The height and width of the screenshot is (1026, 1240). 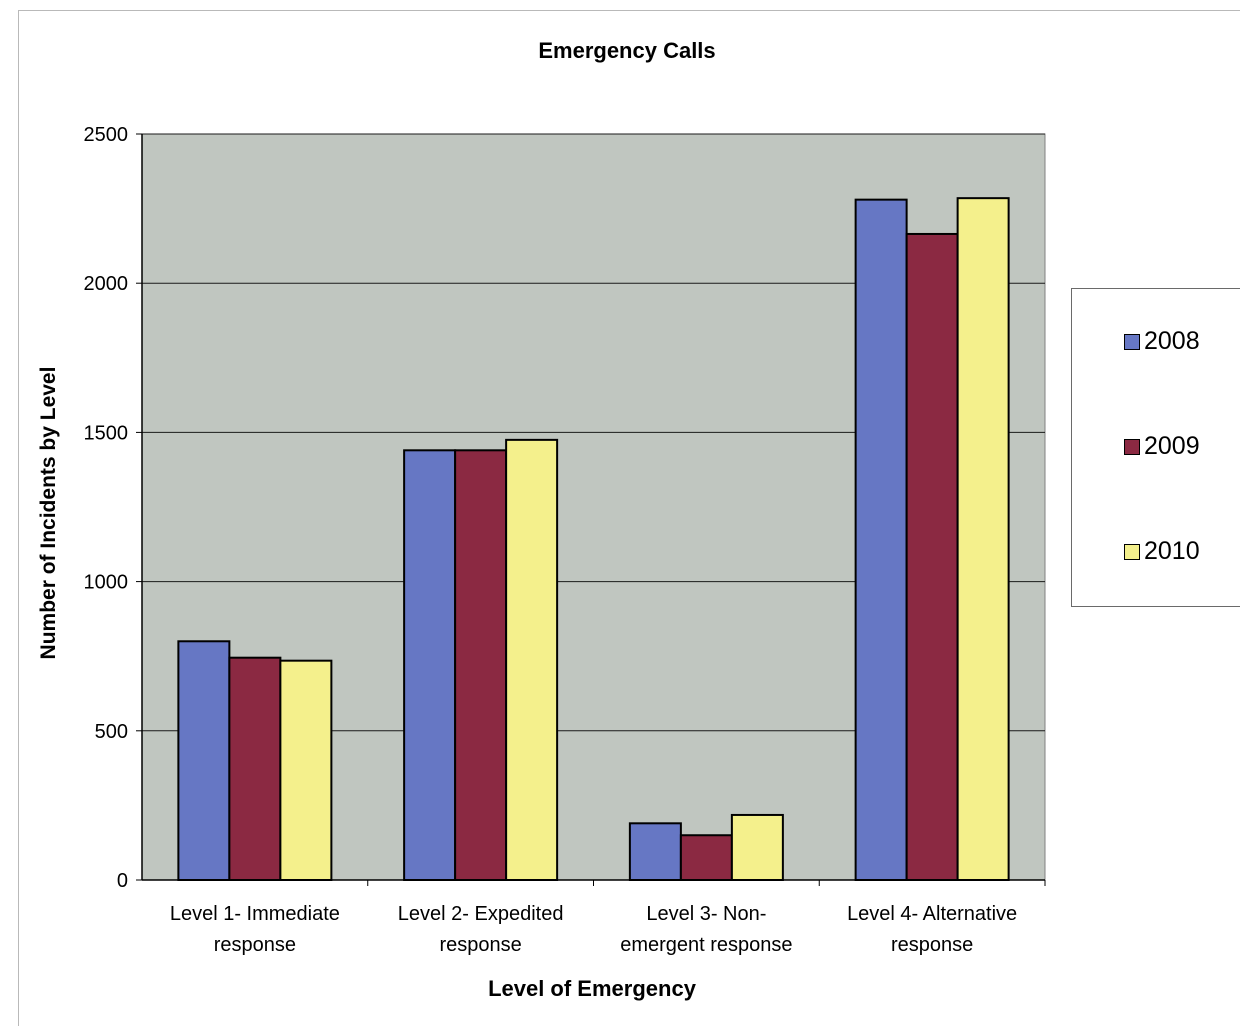 What do you see at coordinates (626, 50) in the screenshot?
I see `chart-title: Emergency Calls` at bounding box center [626, 50].